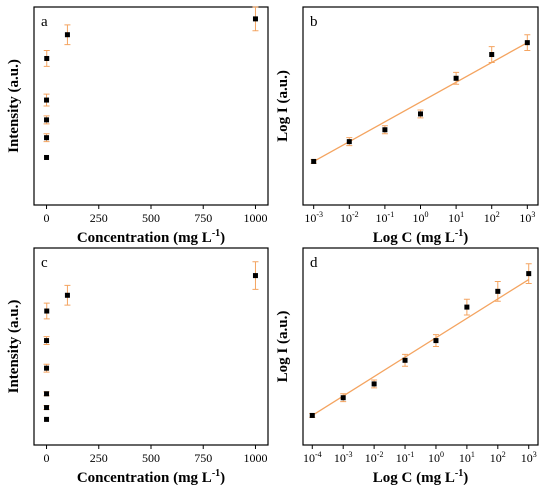 This screenshot has height=485, width=550. Describe the element at coordinates (314, 22) in the screenshot. I see `panel-letter: b` at that location.